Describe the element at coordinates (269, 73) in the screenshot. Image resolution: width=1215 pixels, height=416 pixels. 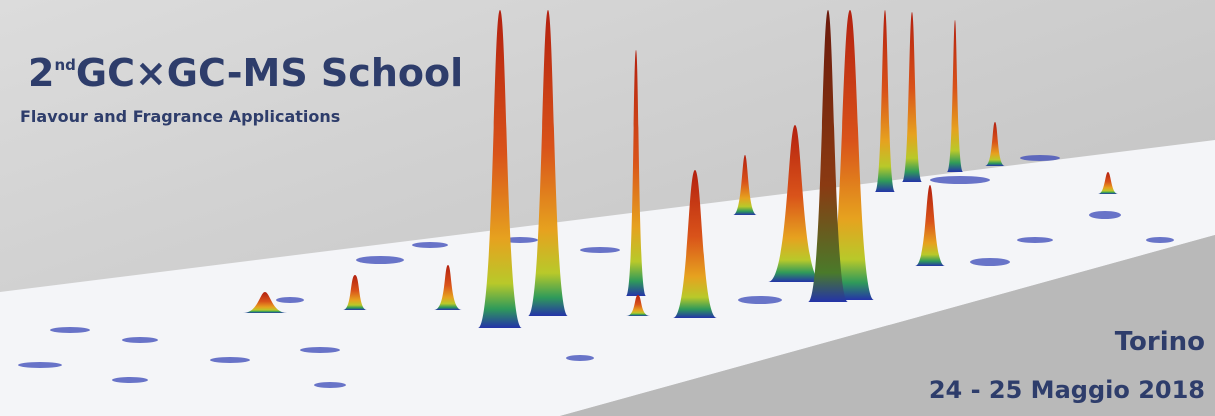
I see `title-text: GC×GC-MS School` at that location.